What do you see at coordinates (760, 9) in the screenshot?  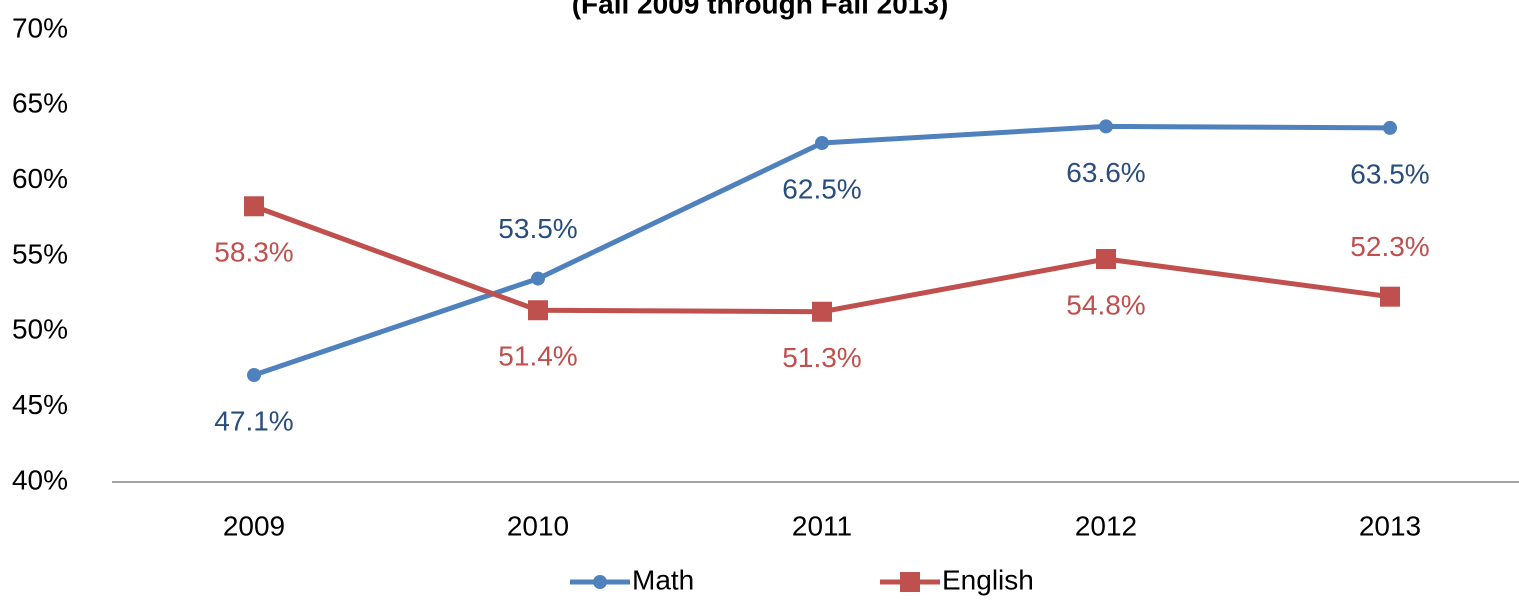 I see `chart-title: (Fall 2009 through Fall 2013)` at bounding box center [760, 9].